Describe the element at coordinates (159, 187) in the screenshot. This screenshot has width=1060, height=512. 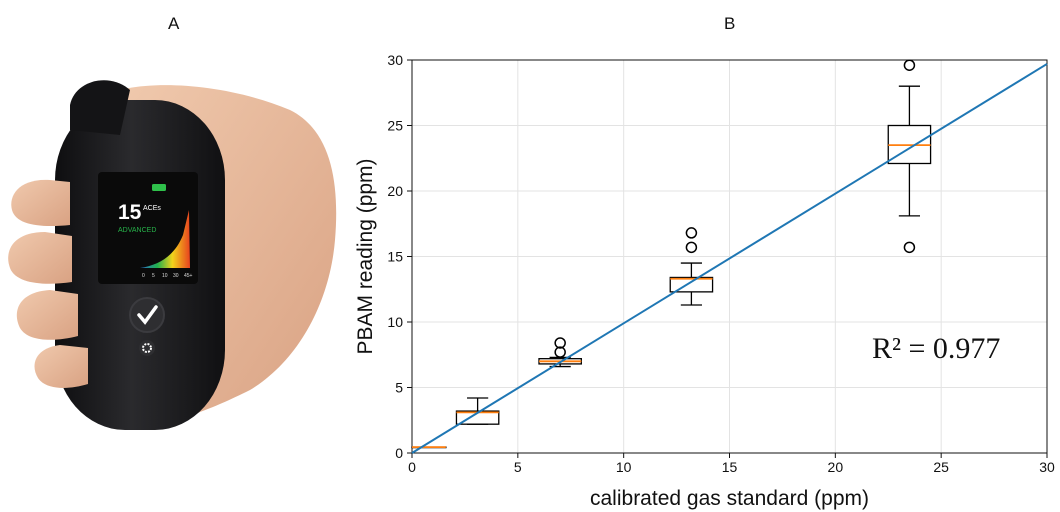
I see `battery-icon` at that location.